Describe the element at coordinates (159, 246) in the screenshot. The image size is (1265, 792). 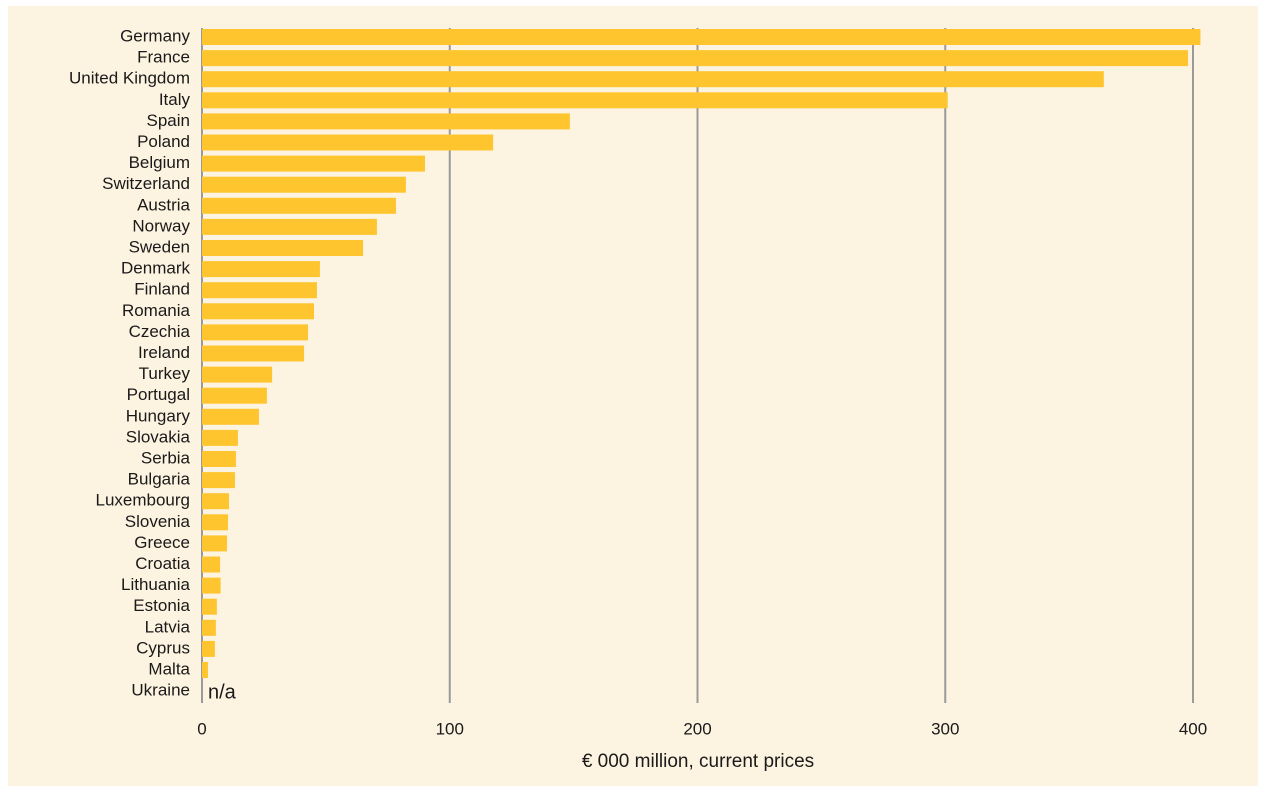
I see `y-tick-label: Sweden` at that location.